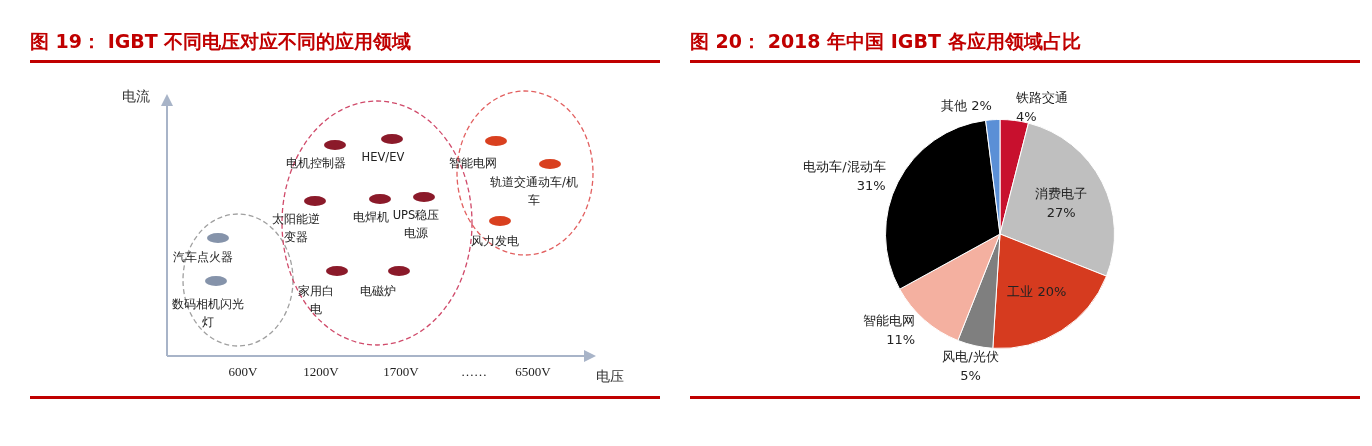 The height and width of the screenshot is (446, 1372). What do you see at coordinates (533, 372) in the screenshot?
I see `category-label: 6500V` at bounding box center [533, 372].